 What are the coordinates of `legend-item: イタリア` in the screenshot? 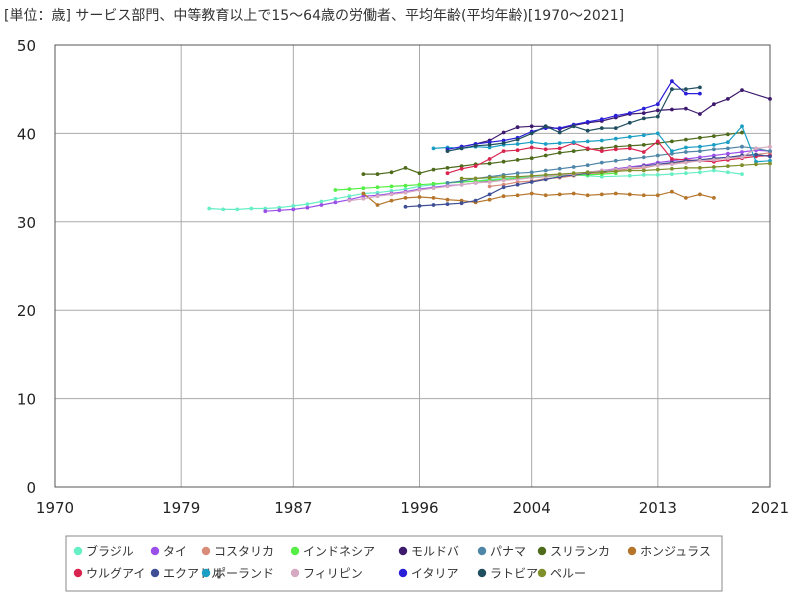 It's located at (428, 574).